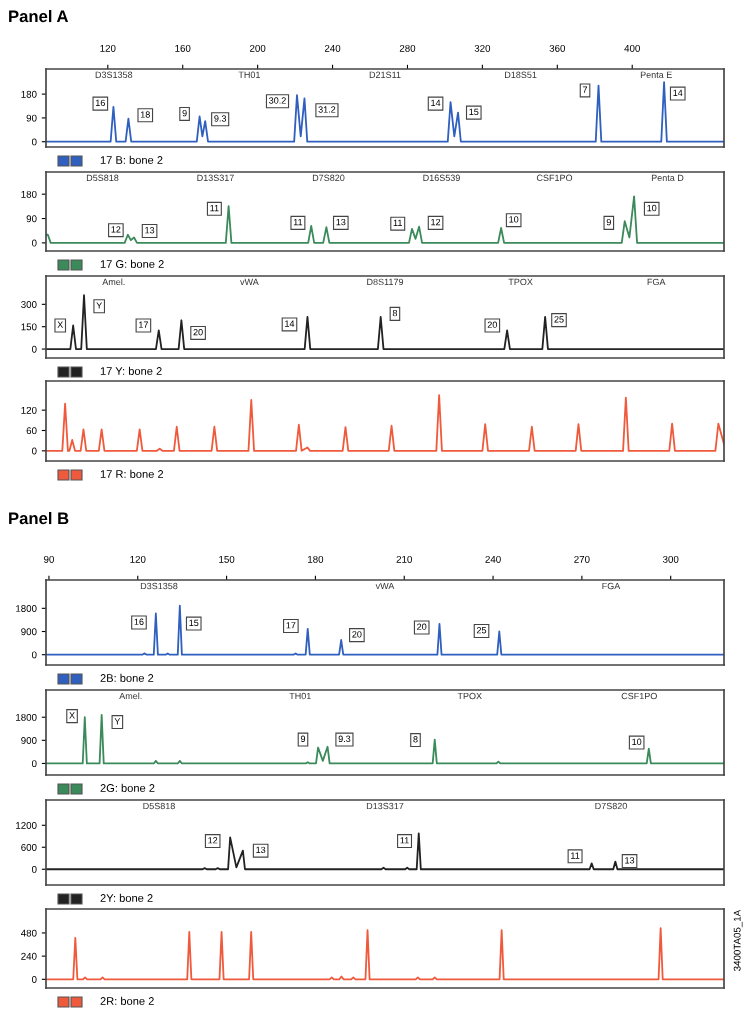  What do you see at coordinates (139, 621) in the screenshot?
I see `annotation: 16` at bounding box center [139, 621].